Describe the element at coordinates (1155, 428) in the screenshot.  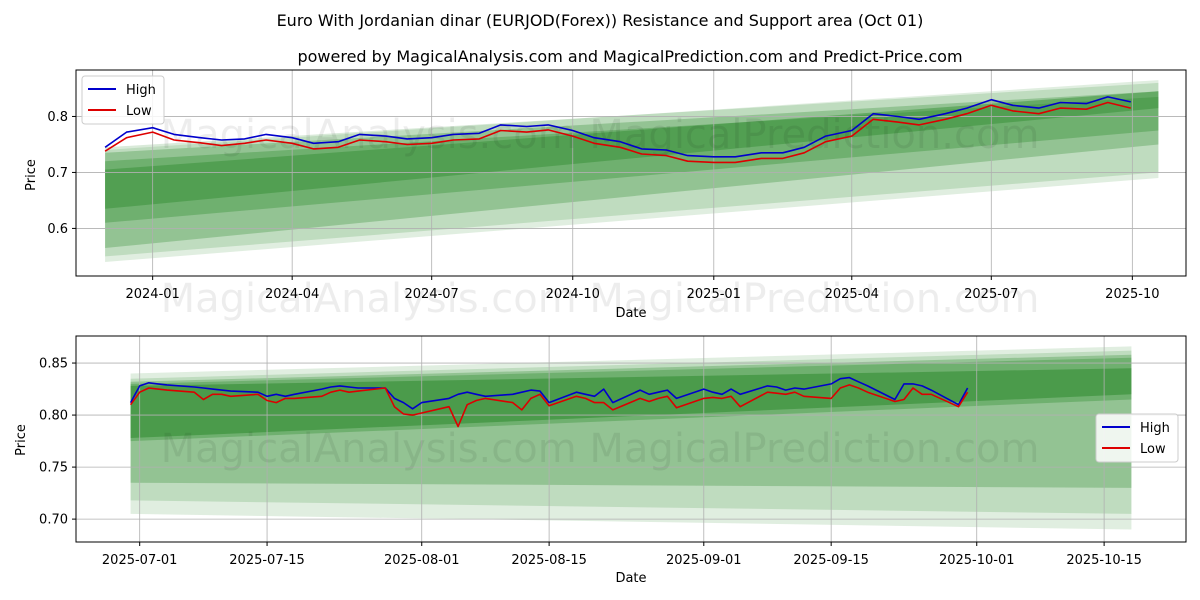
I see `bottom-legend-high-label: High` at that location.